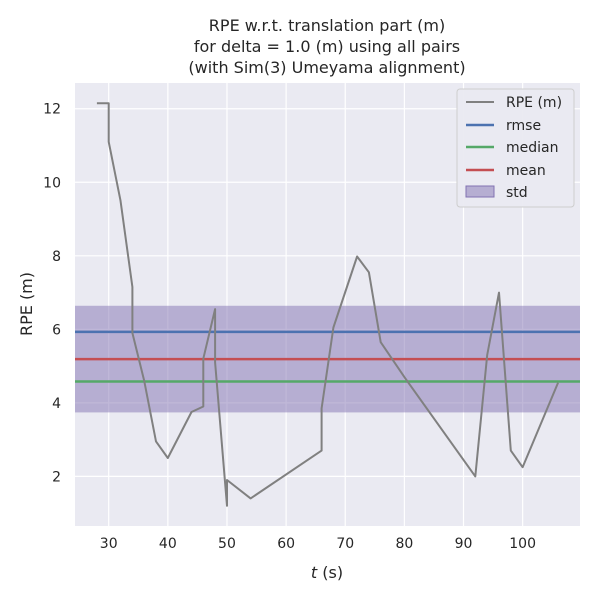  What do you see at coordinates (168, 544) in the screenshot?
I see `x-tick-label: 40` at bounding box center [168, 544].